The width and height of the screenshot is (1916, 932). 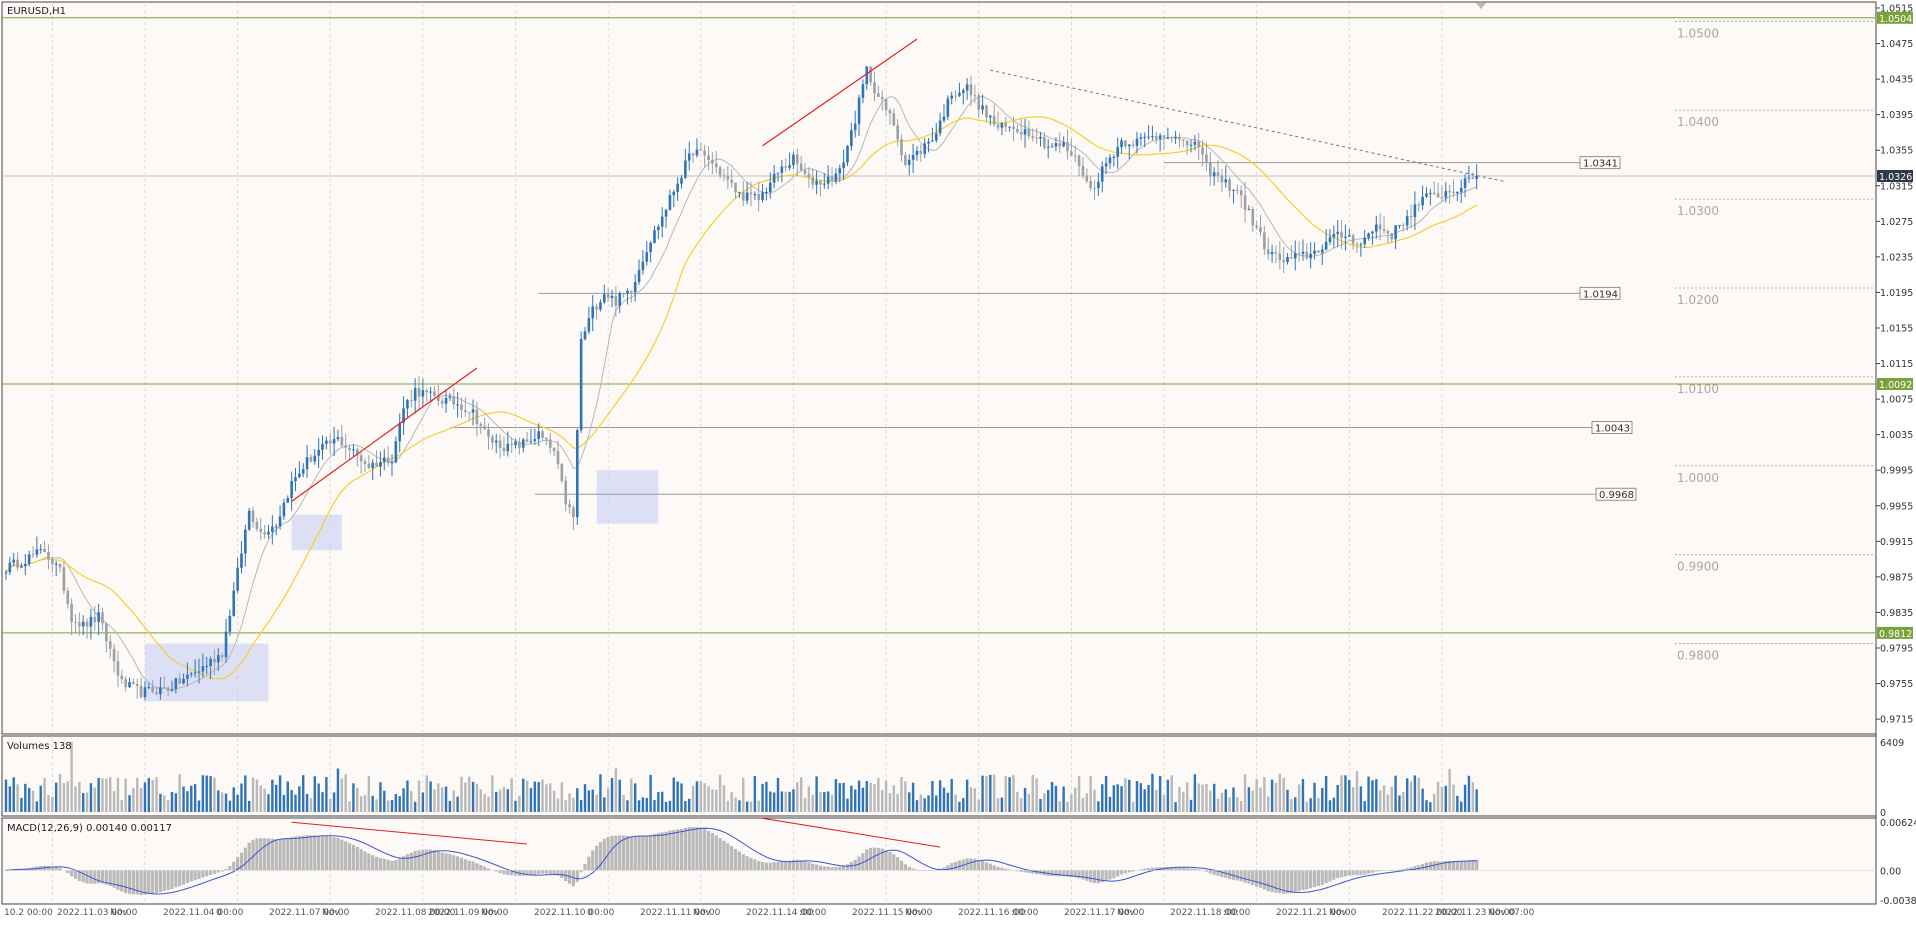 What do you see at coordinates (998, 913) in the screenshot?
I see `time-axis-label: 2022.11.16 00:00` at bounding box center [998, 913].